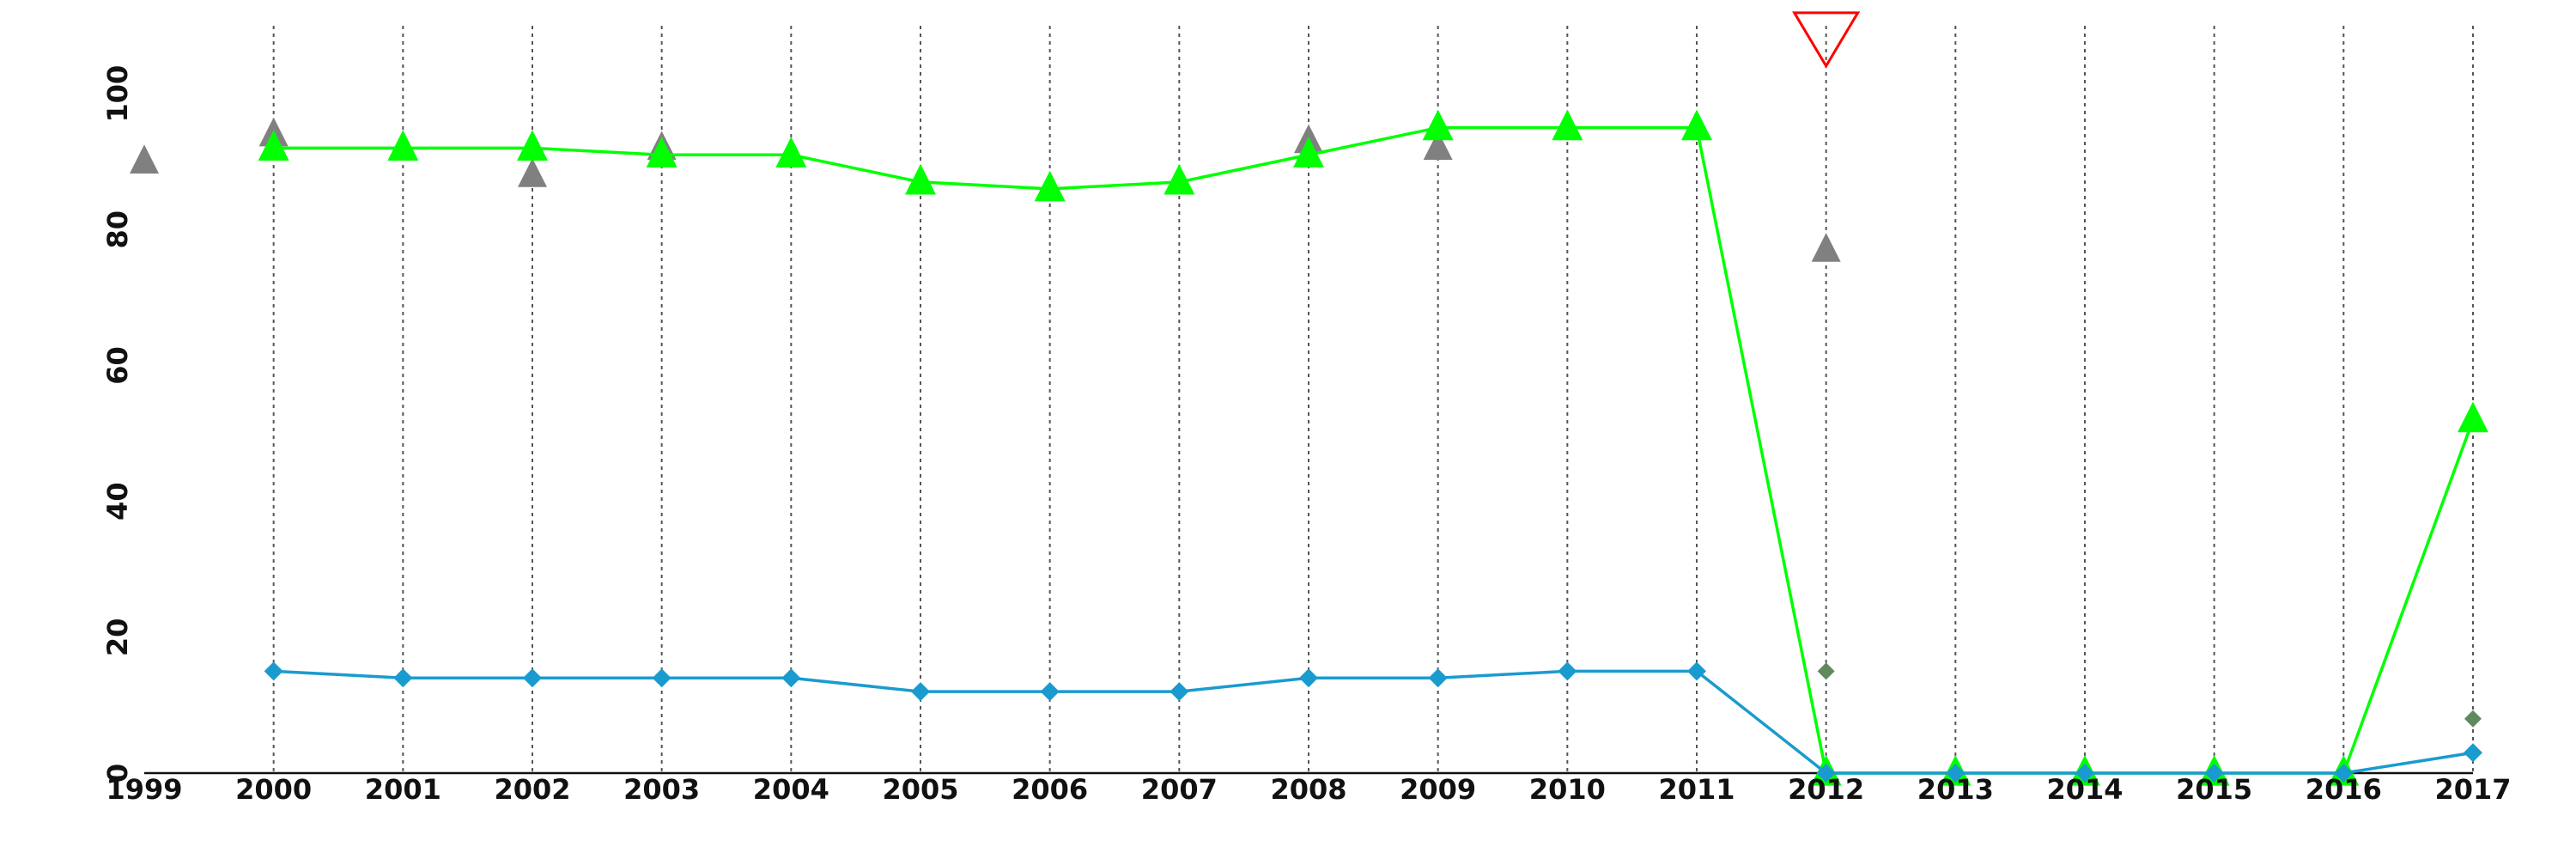 The image size is (2576, 859). Describe the element at coordinates (117, 638) in the screenshot. I see `y-tick-label: 20` at that location.